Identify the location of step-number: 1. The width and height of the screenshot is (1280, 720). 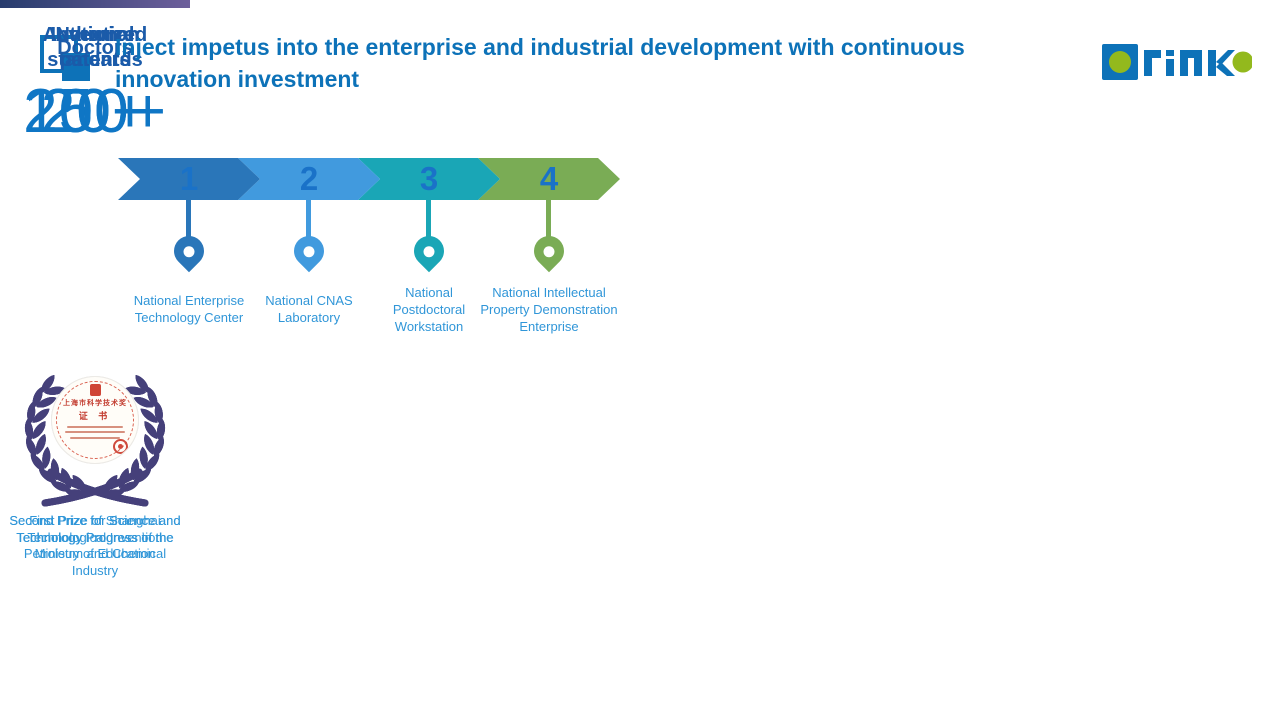
(189, 178).